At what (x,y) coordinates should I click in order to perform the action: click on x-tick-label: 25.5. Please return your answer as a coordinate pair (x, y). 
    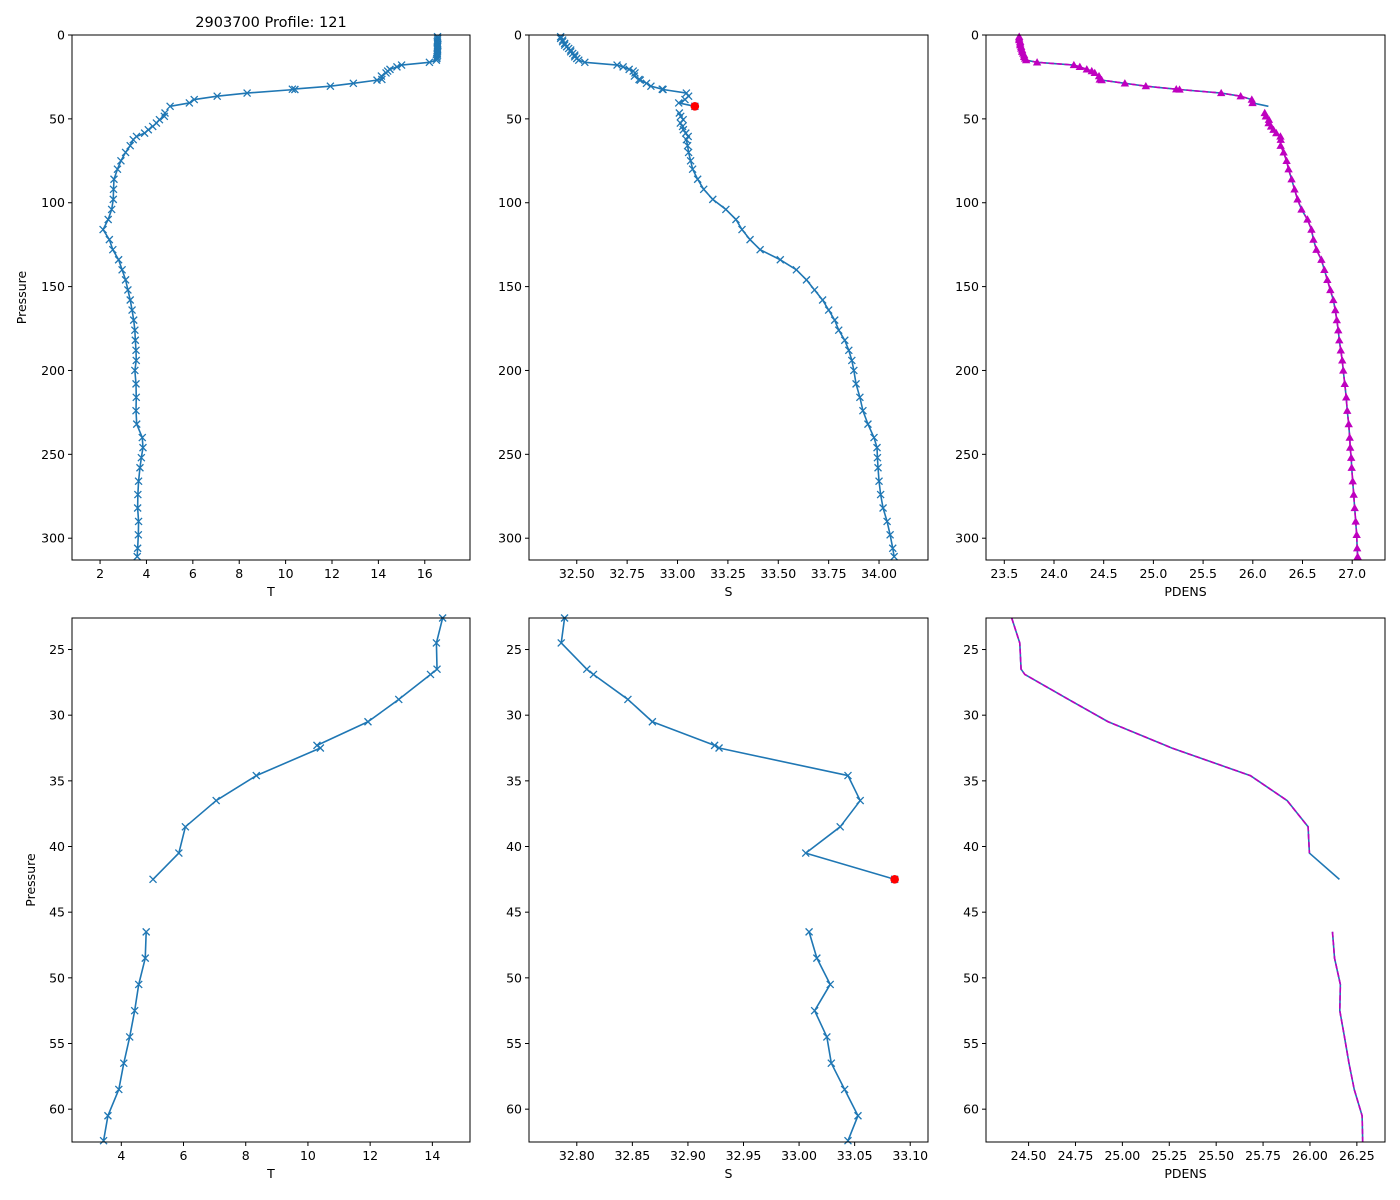
    Looking at the image, I should click on (1203, 573).